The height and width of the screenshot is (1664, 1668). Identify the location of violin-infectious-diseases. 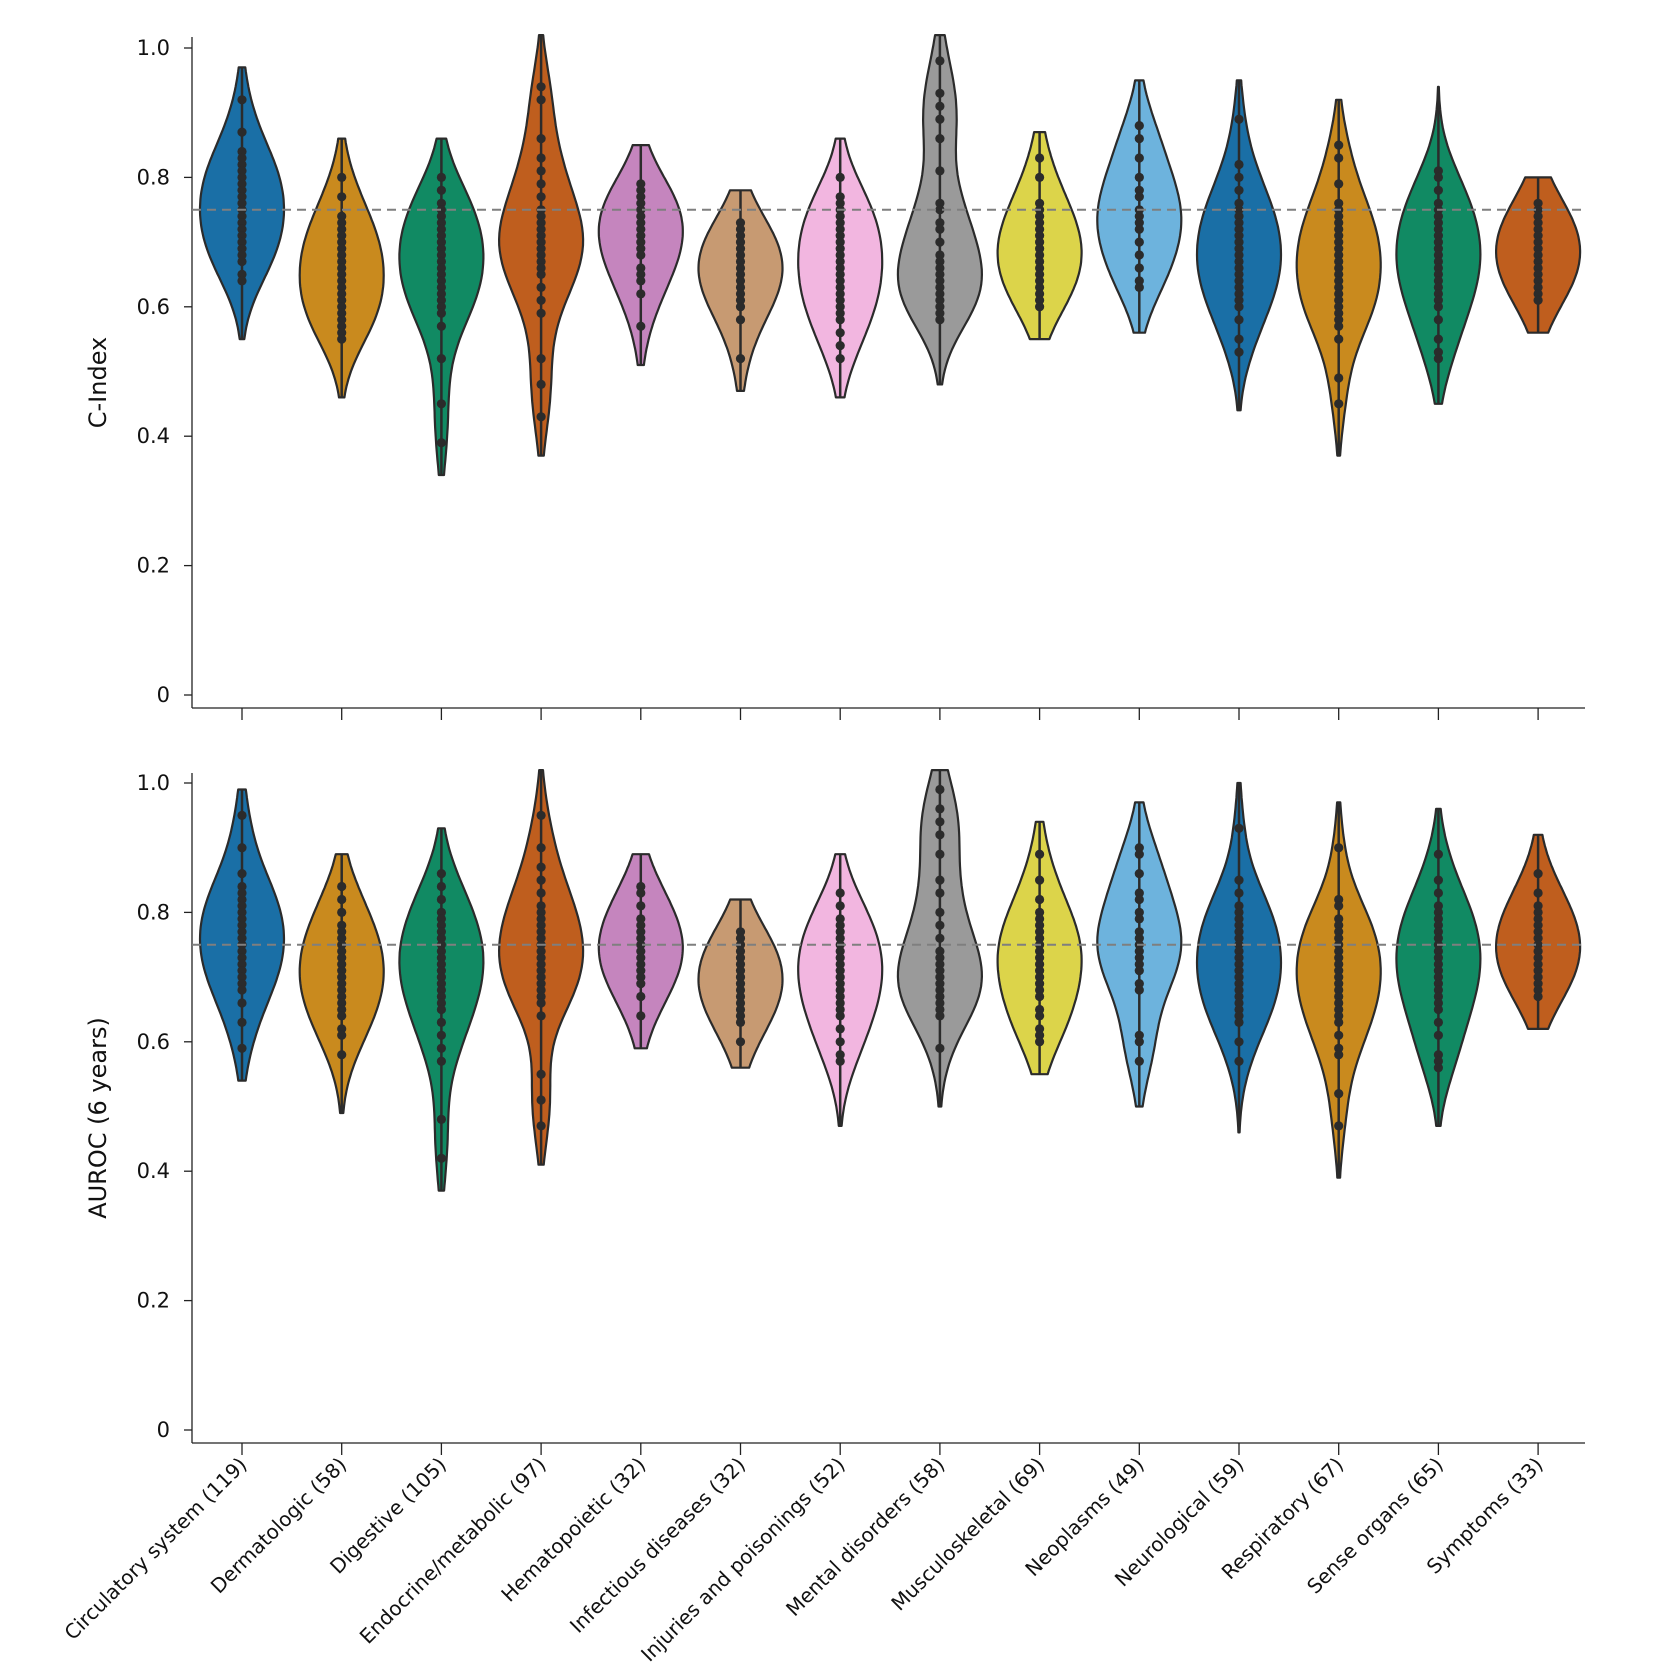
(740, 983).